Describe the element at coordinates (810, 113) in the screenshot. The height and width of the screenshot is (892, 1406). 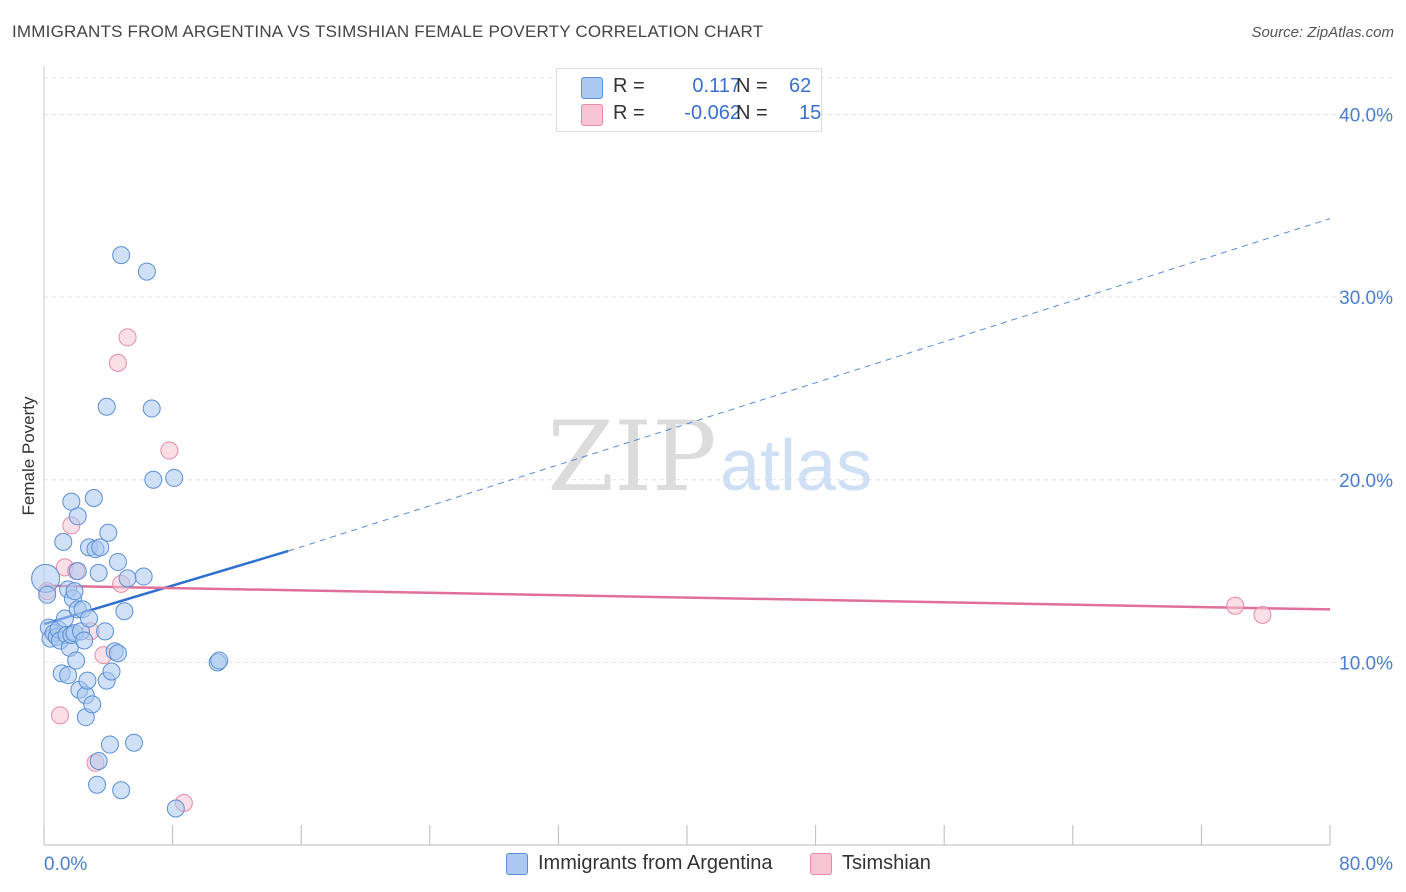
I see `n-value: 15` at that location.